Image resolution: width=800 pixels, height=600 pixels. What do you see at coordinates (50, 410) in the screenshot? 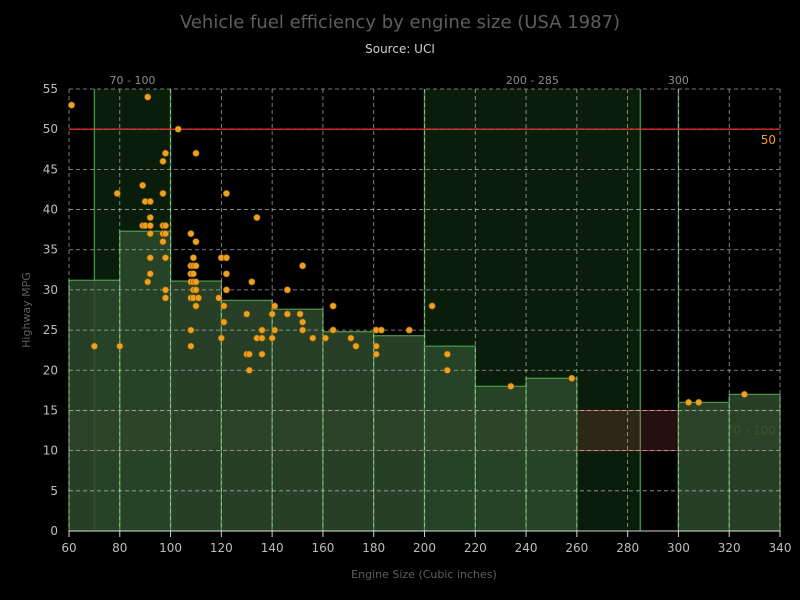
I see `y-tick-label: 15` at bounding box center [50, 410].